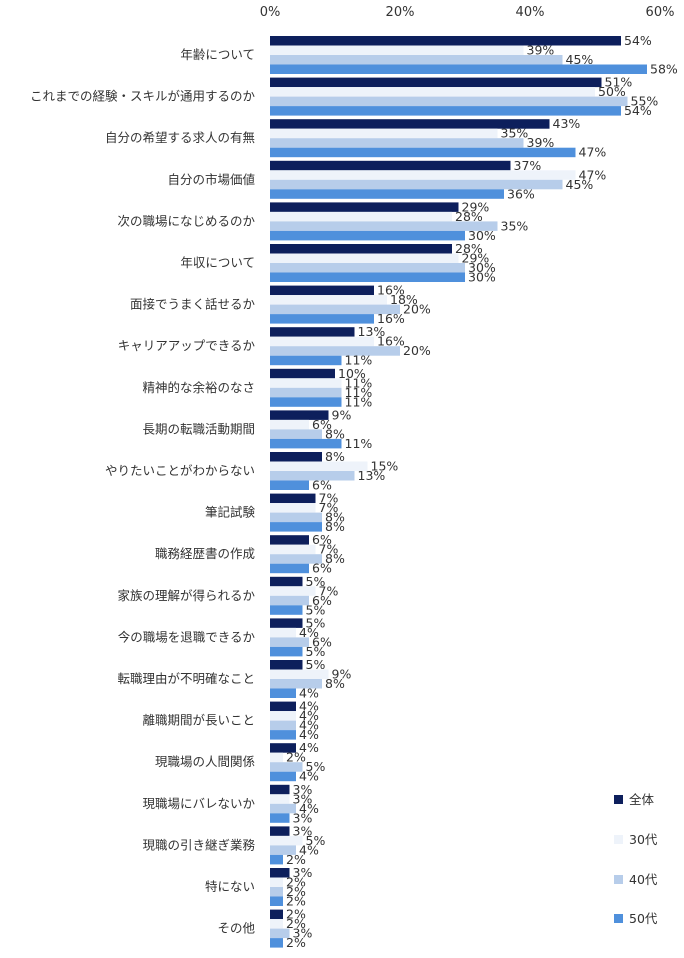  What do you see at coordinates (391, 341) in the screenshot?
I see `data-label: 16%` at bounding box center [391, 341].